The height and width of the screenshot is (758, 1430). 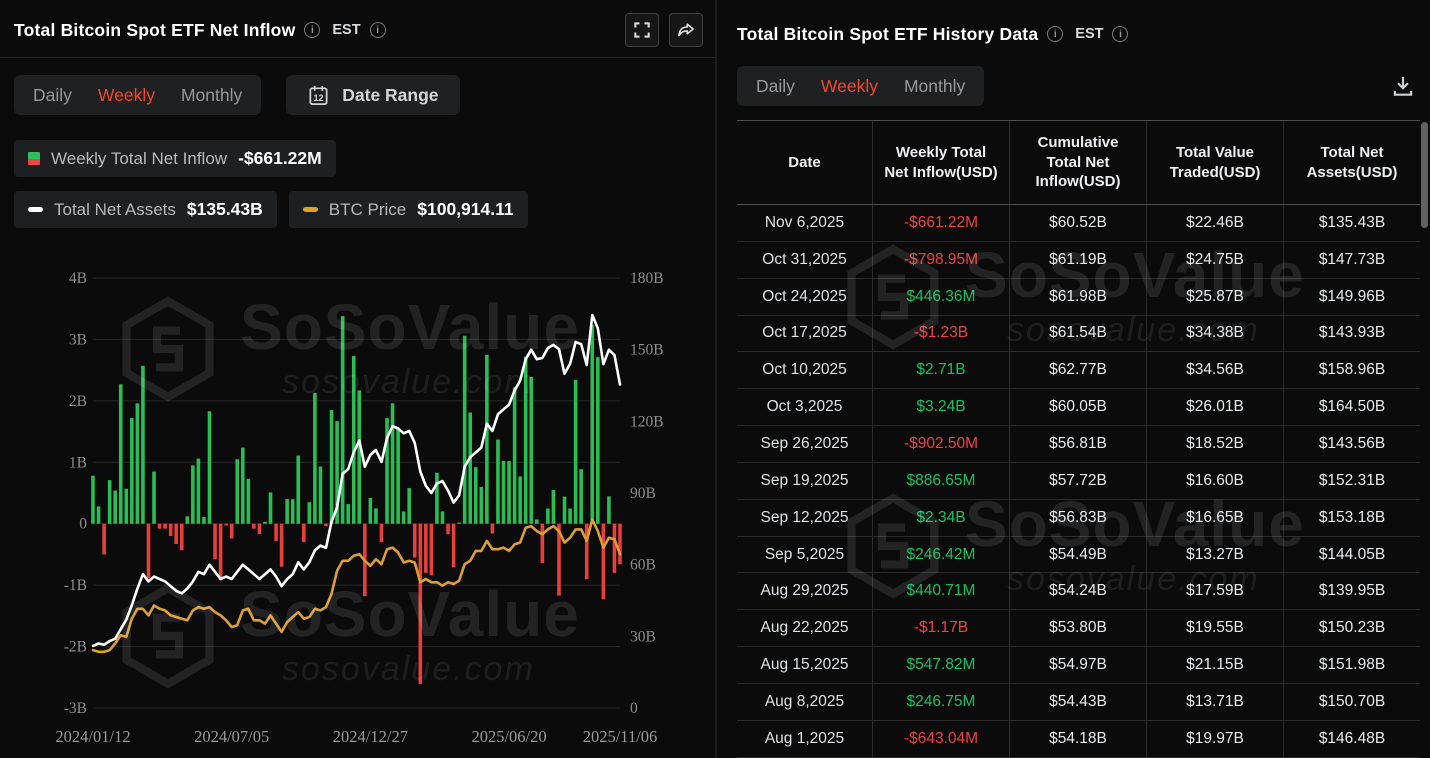 What do you see at coordinates (804, 480) in the screenshot?
I see `cell-date: Sep 19,2025` at bounding box center [804, 480].